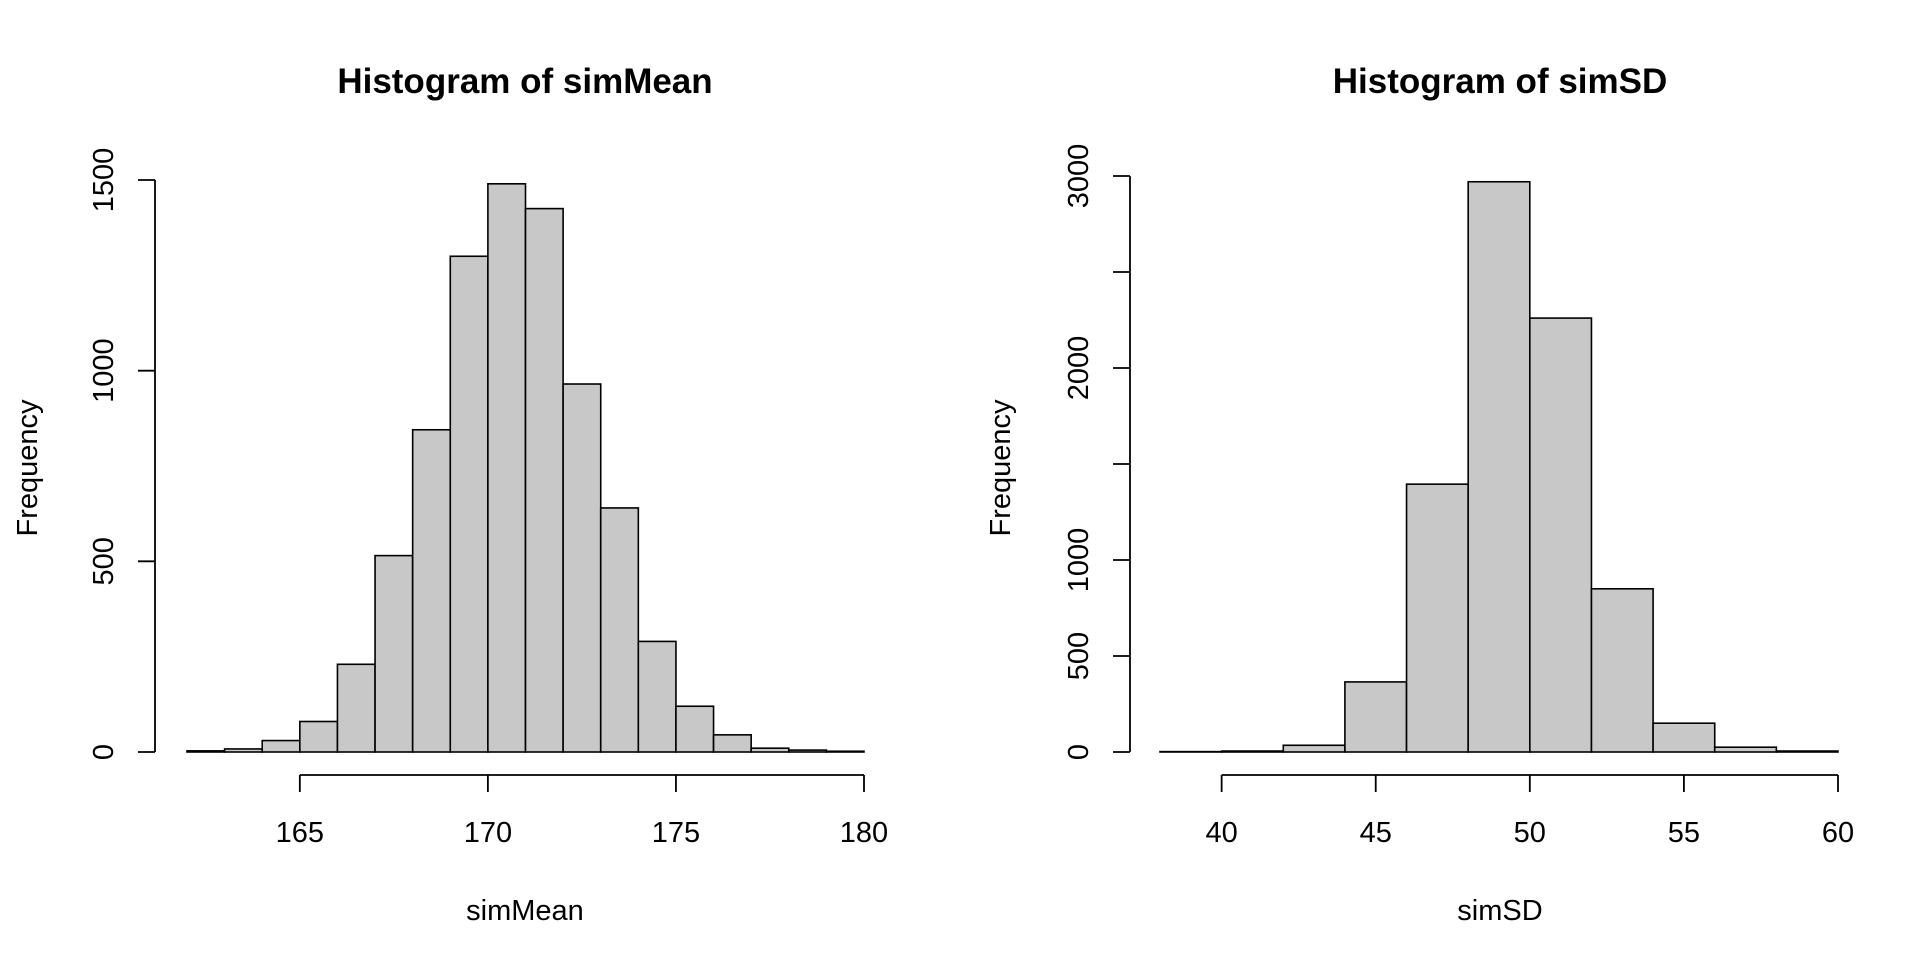 The width and height of the screenshot is (1920, 960). Describe the element at coordinates (1079, 368) in the screenshot. I see `y-tick-label: 2000` at that location.